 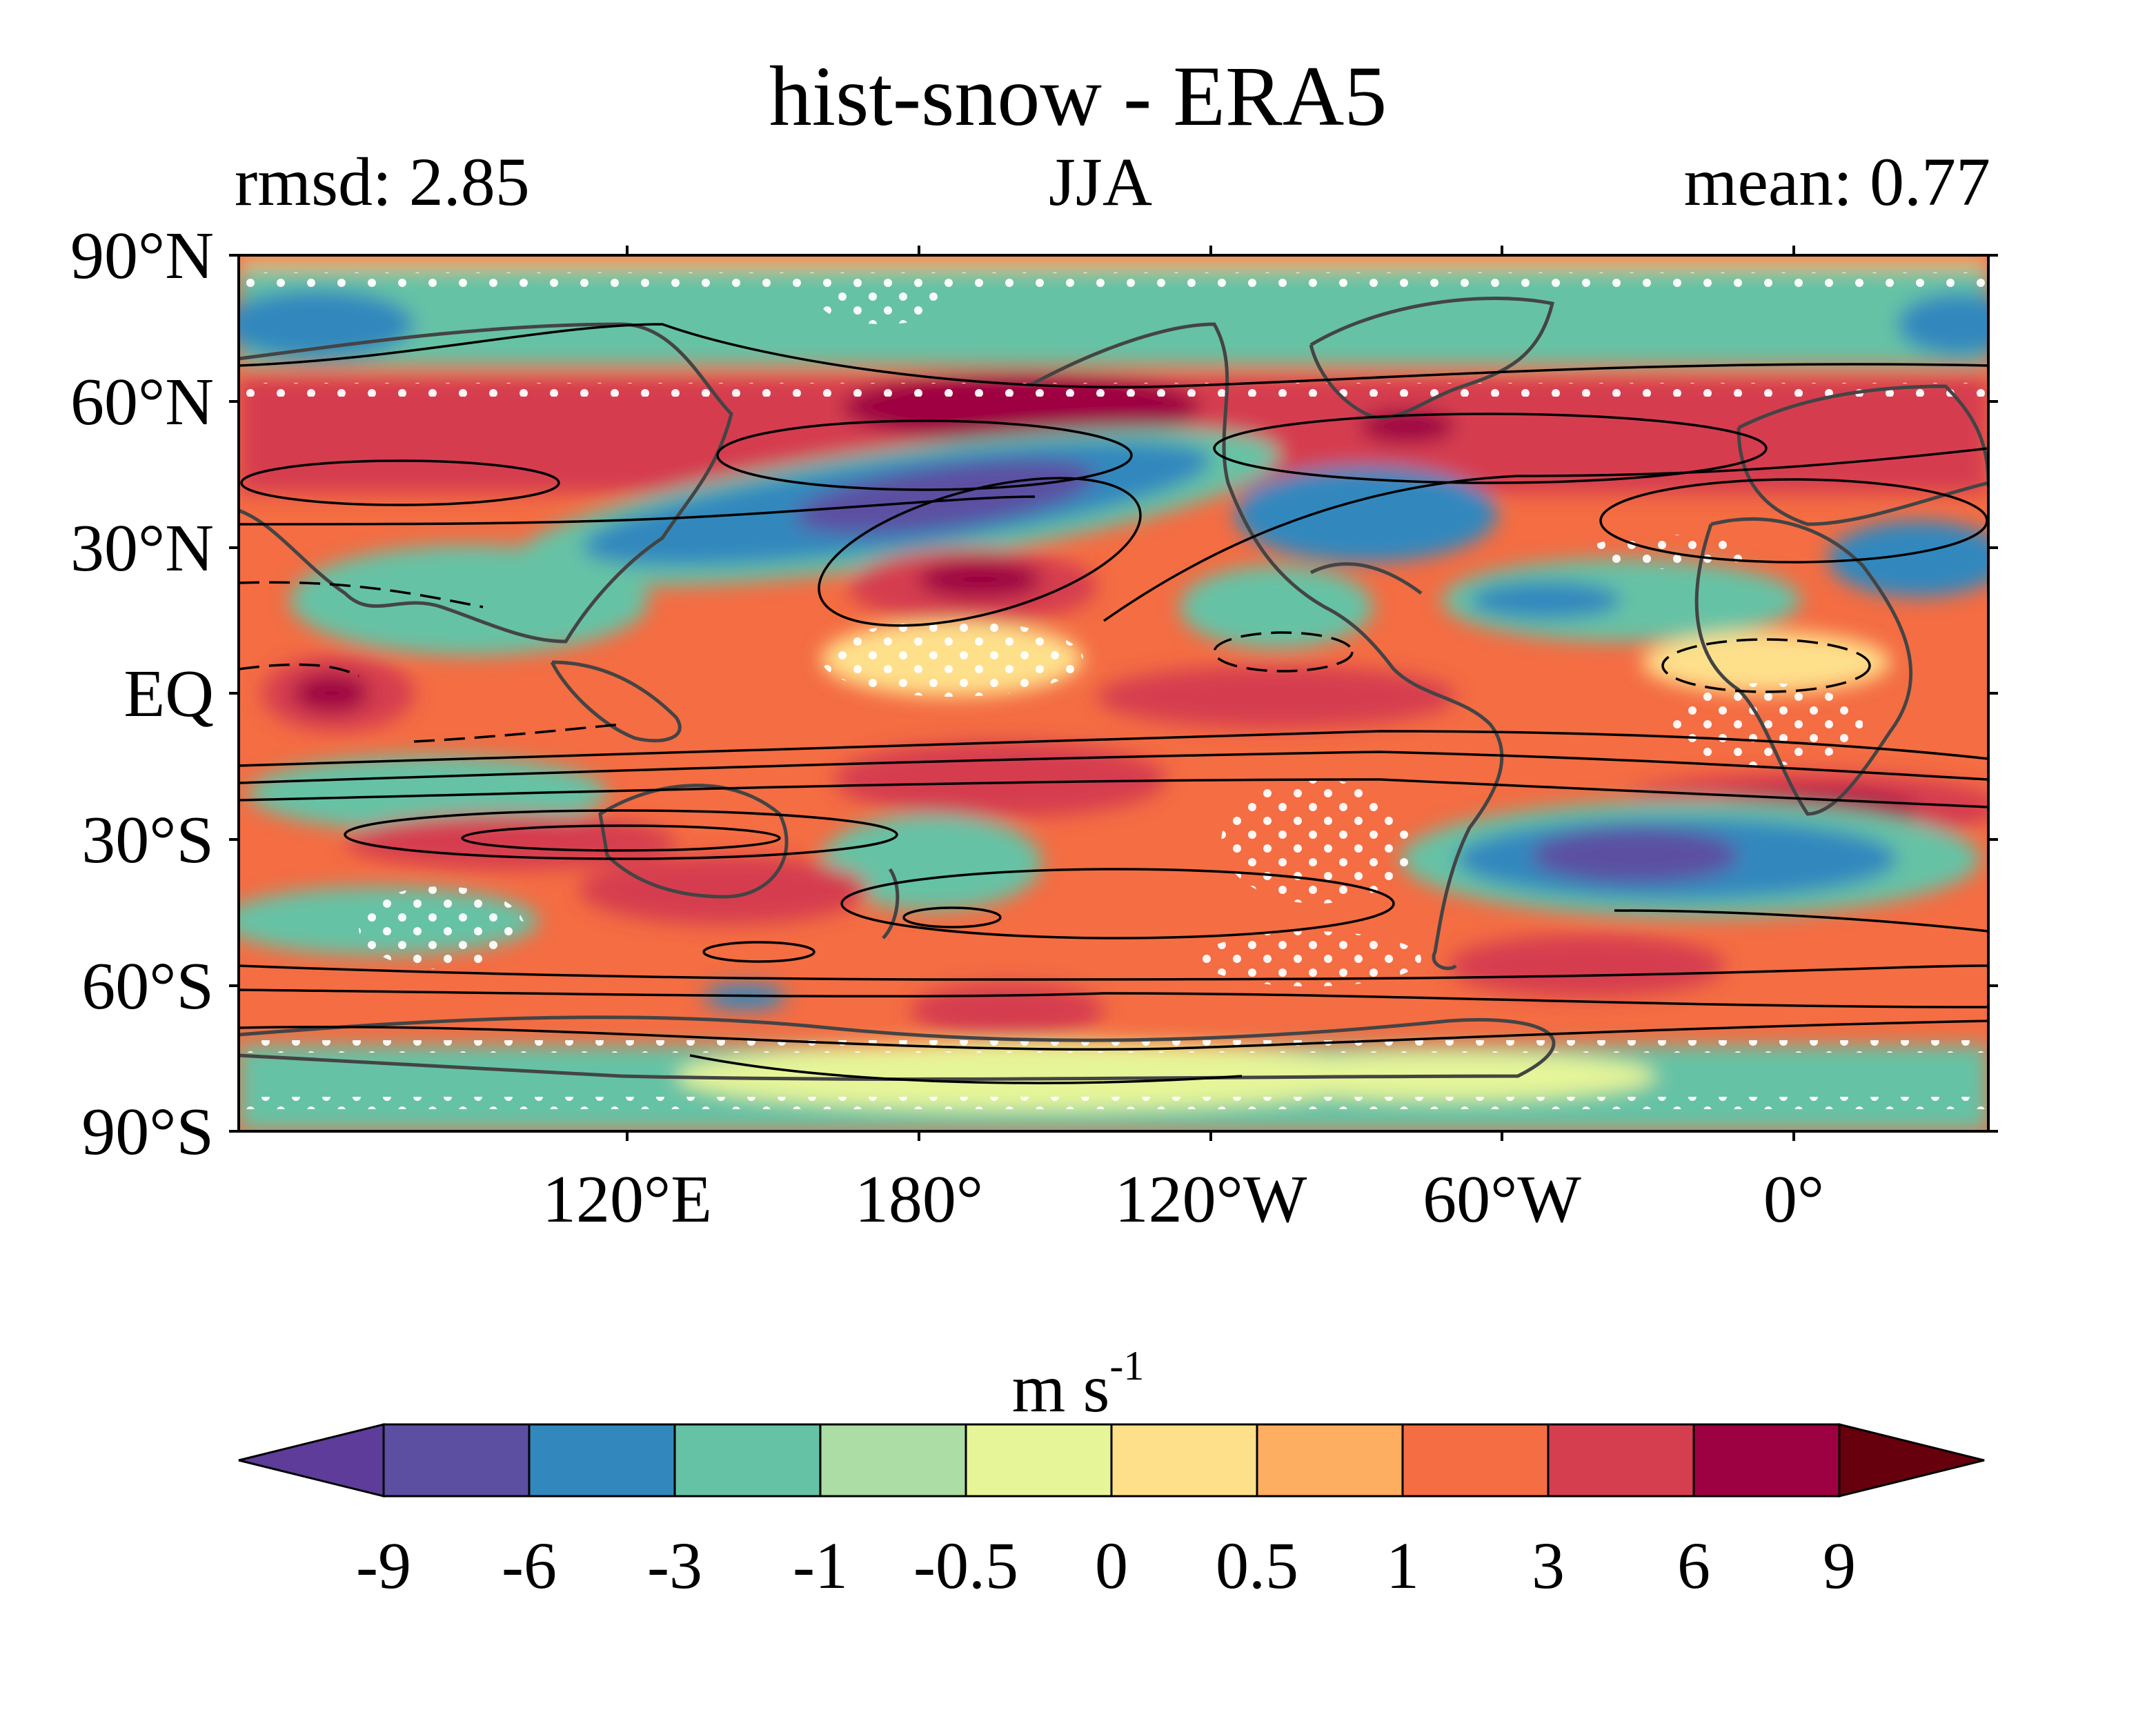 I want to click on colorbar-tick-label: -1, so click(x=820, y=1566).